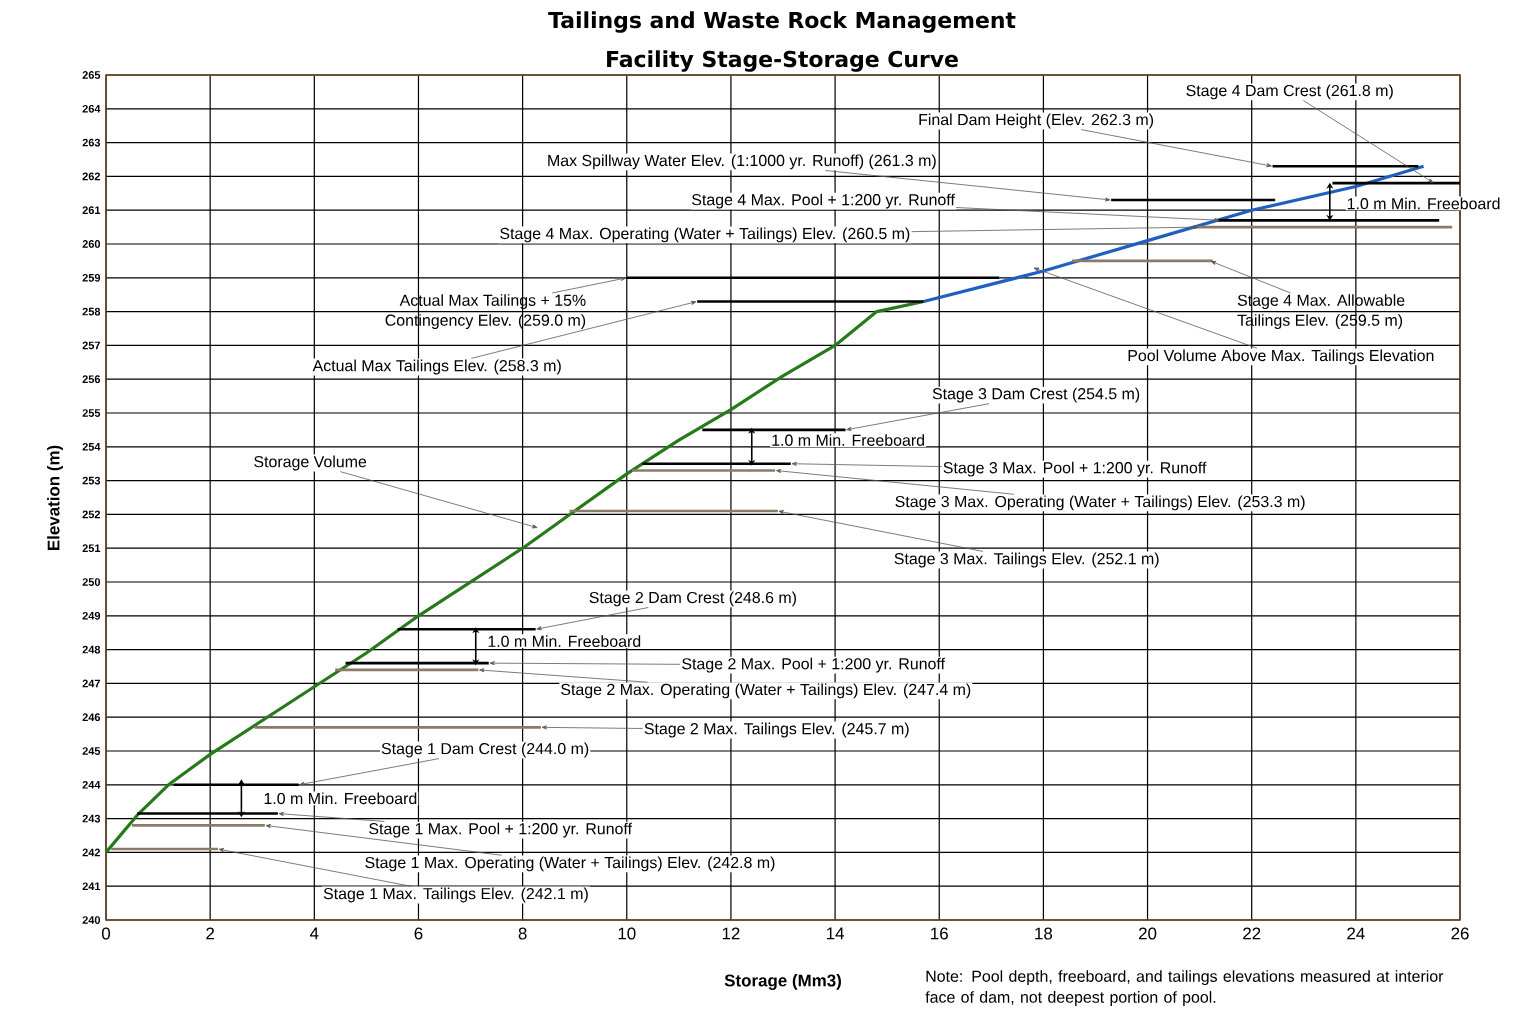  I want to click on x-tick-label: 4, so click(314, 933).